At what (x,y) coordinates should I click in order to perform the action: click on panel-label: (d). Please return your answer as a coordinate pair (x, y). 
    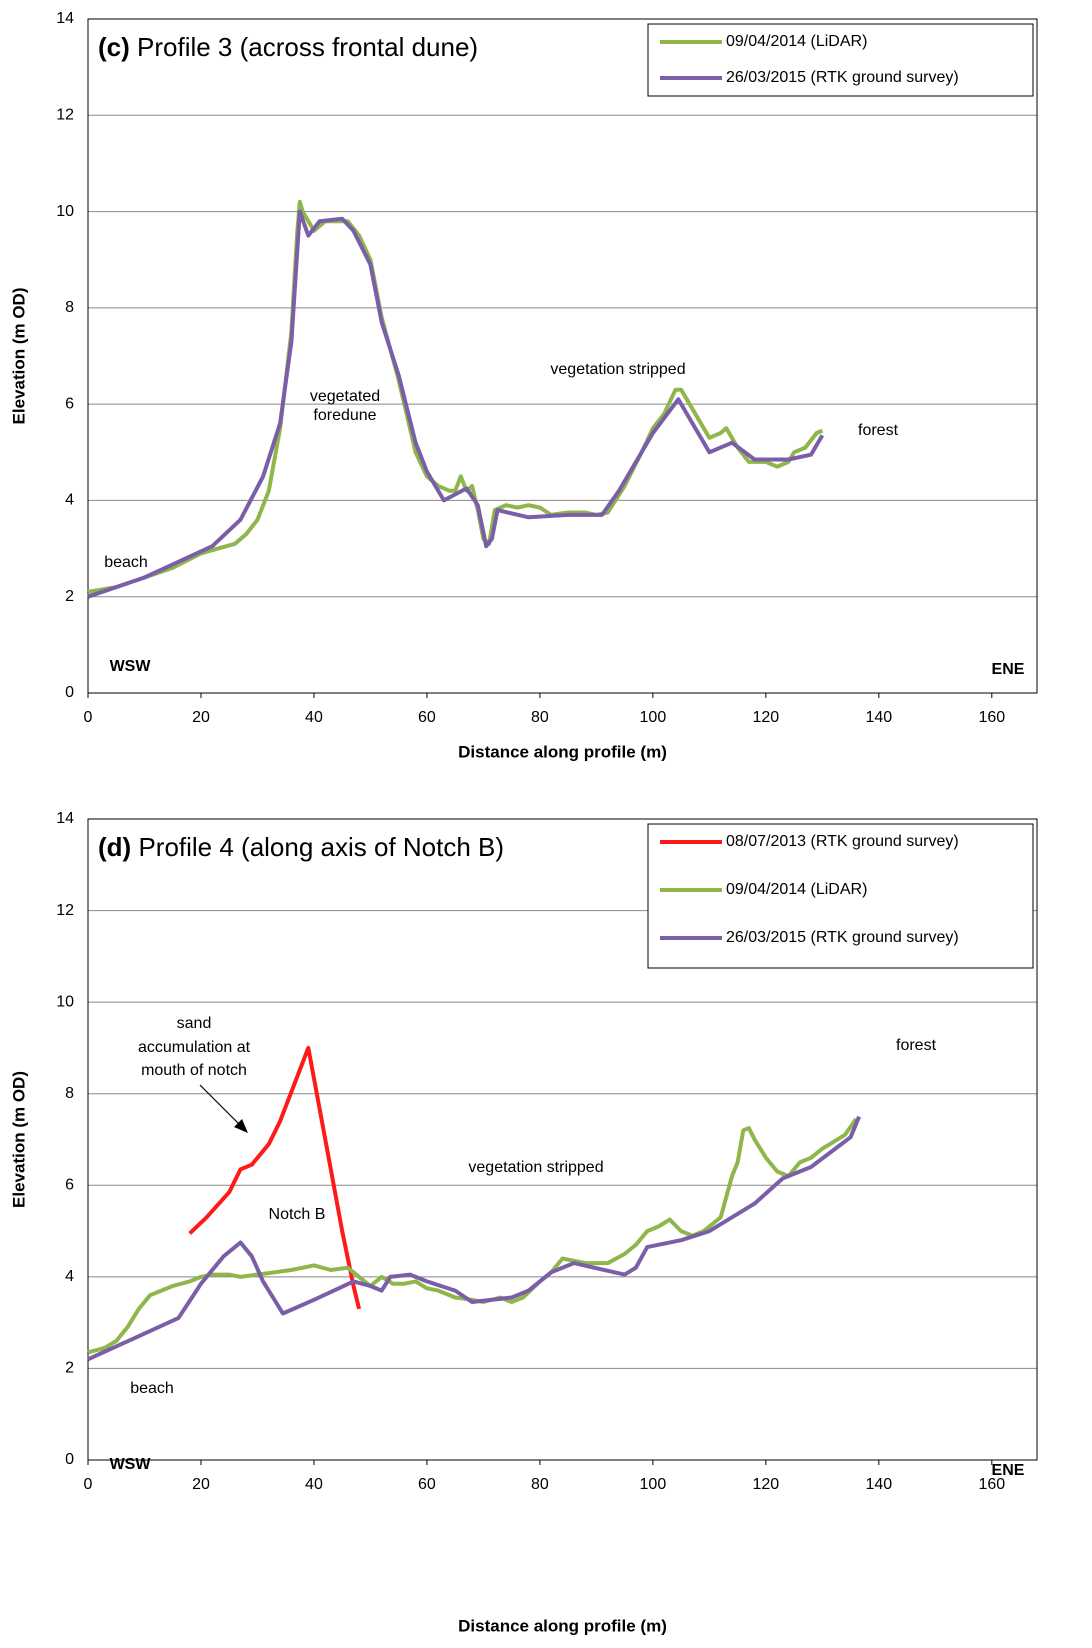
    Looking at the image, I should click on (114, 847).